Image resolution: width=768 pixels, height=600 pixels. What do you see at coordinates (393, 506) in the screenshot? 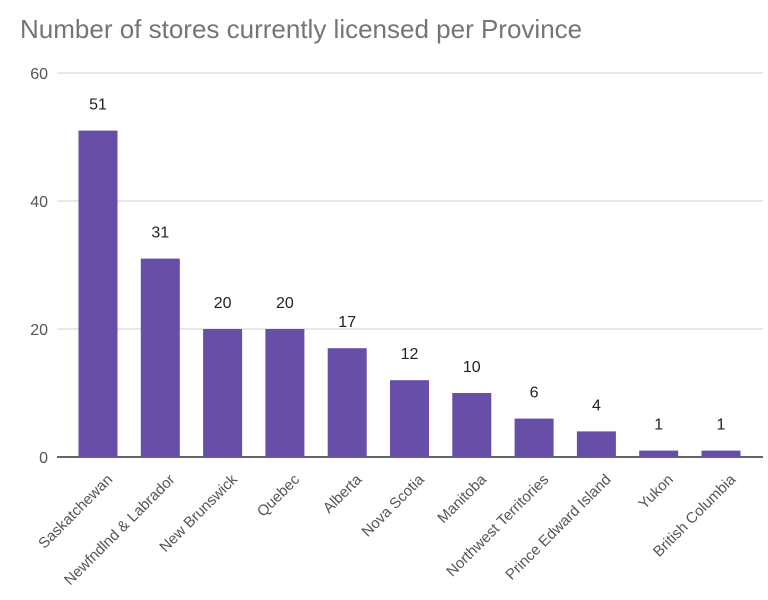
I see `x-tick-label: Nova Scotia` at bounding box center [393, 506].